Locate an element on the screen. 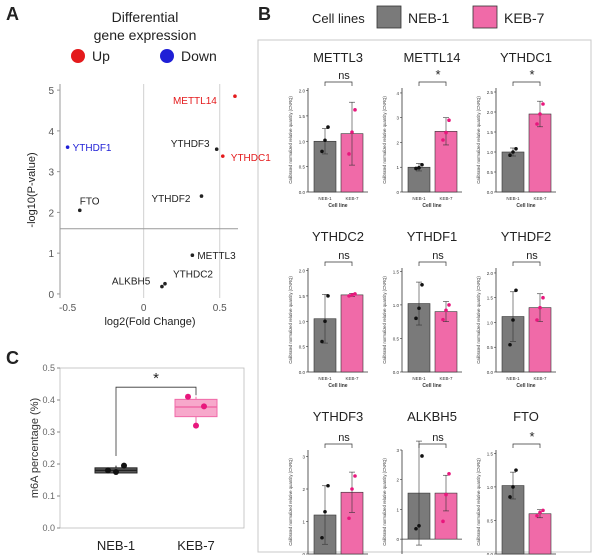 This screenshot has height=555, width=594. point-ythdc2 is located at coordinates (165, 283).